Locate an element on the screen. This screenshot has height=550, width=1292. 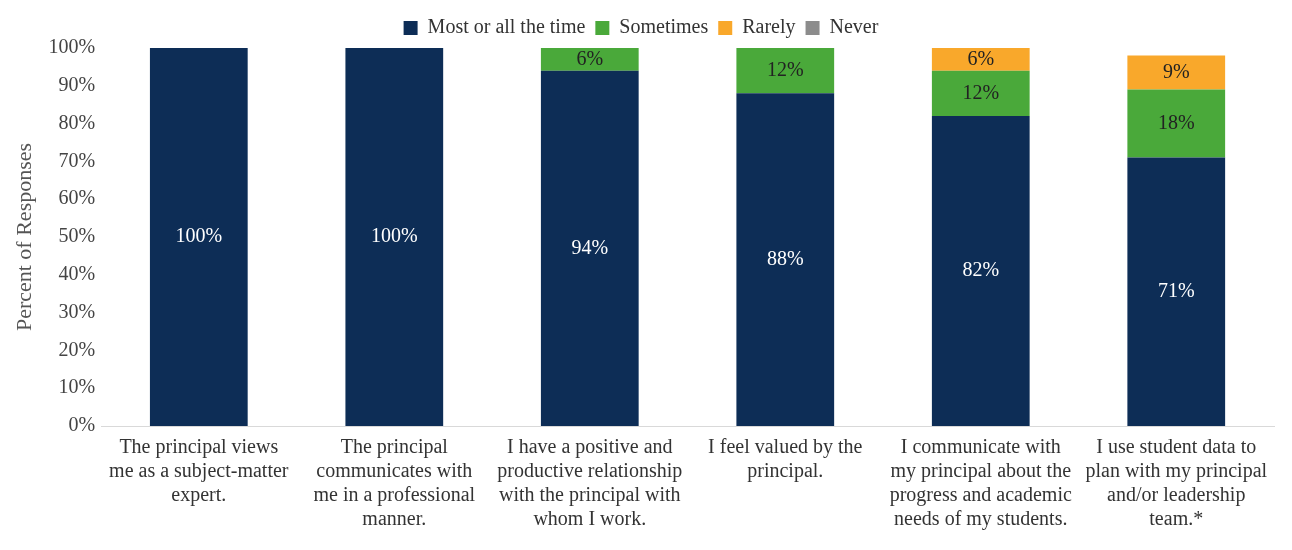
legend-label: Rarely is located at coordinates (769, 27).